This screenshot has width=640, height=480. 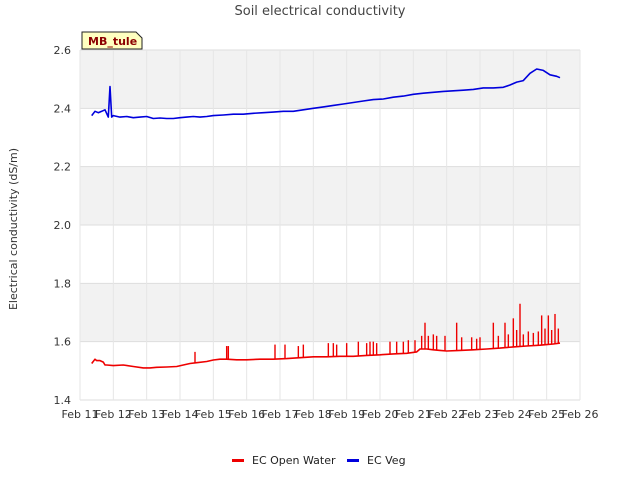 I want to click on x-tick-label: Feb 16, so click(x=246, y=414).